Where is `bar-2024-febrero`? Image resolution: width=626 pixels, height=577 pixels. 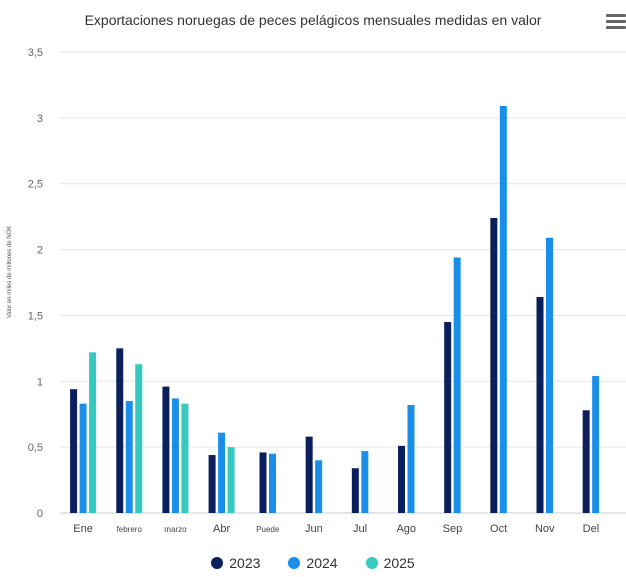 bar-2024-febrero is located at coordinates (129, 457).